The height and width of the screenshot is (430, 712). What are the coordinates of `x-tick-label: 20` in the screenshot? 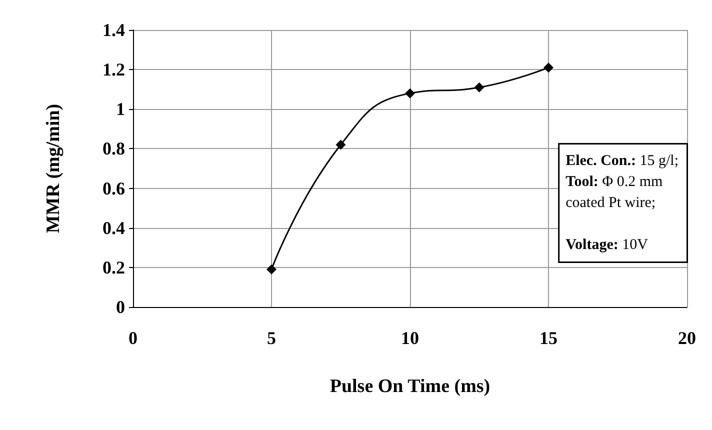 It's located at (687, 338).